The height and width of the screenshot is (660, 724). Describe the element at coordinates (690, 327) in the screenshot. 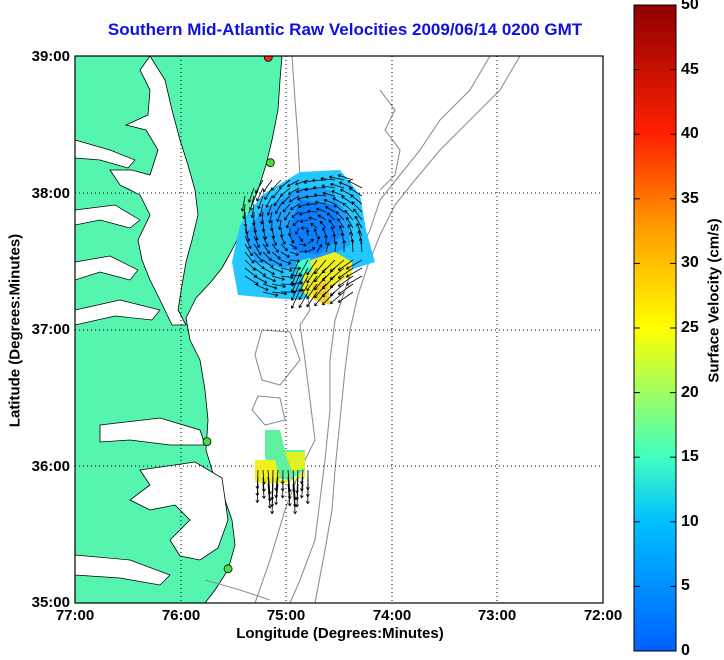

I see `colorbar-tick-label: 25` at that location.